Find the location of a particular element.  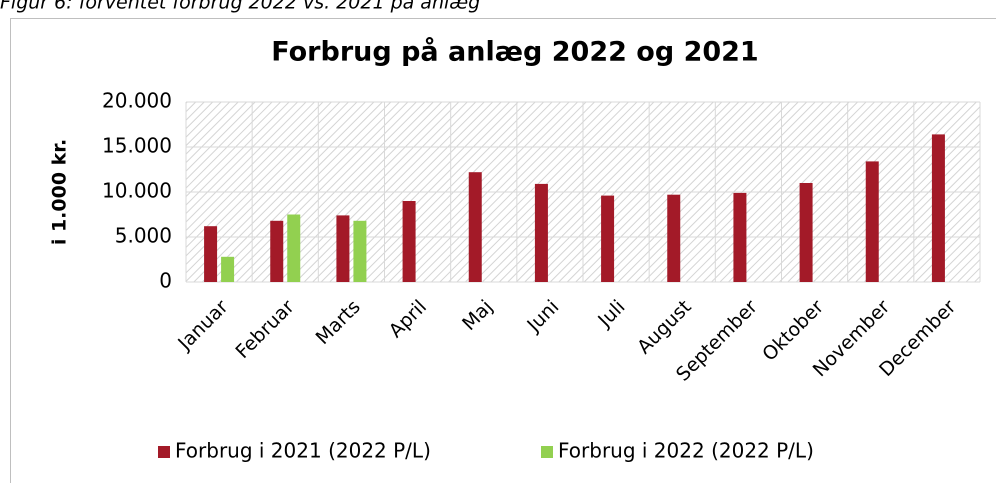

y-tick-label: 20.000 is located at coordinates (137, 101).